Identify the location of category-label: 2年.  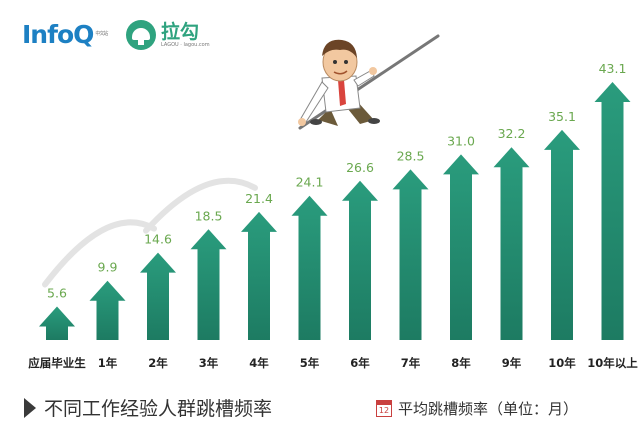
(158, 363).